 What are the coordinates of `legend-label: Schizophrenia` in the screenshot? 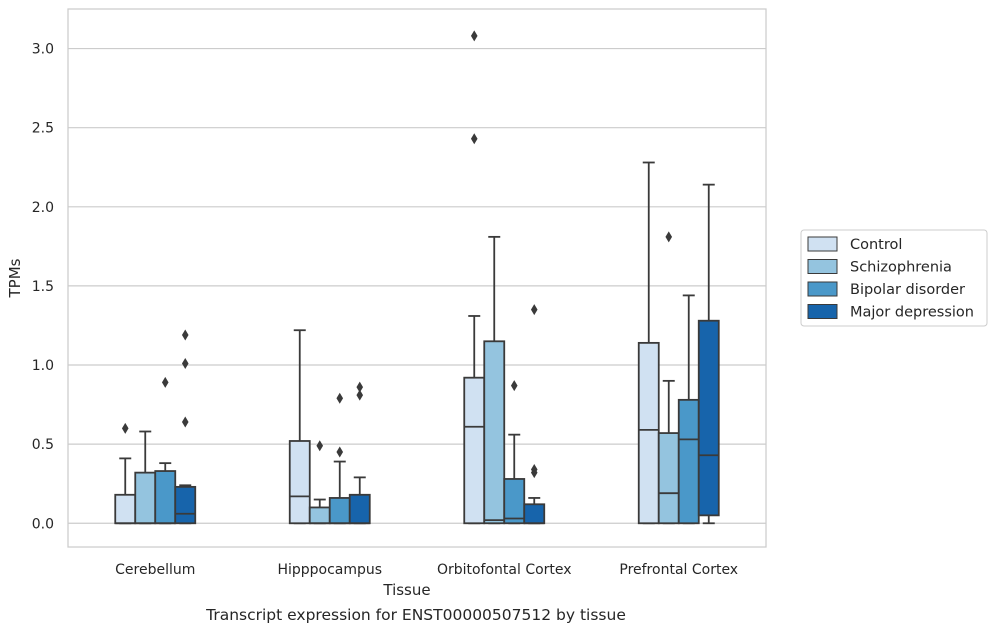 It's located at (901, 268).